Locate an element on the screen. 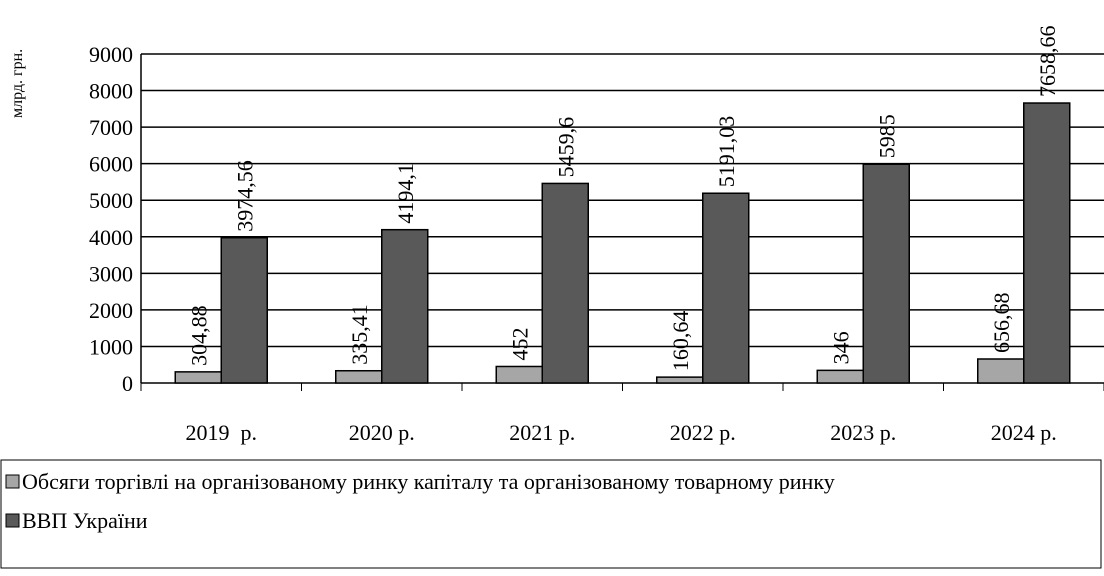 Image resolution: width=1104 pixels, height=576 pixels. value-label: 5191,03 is located at coordinates (726, 152).